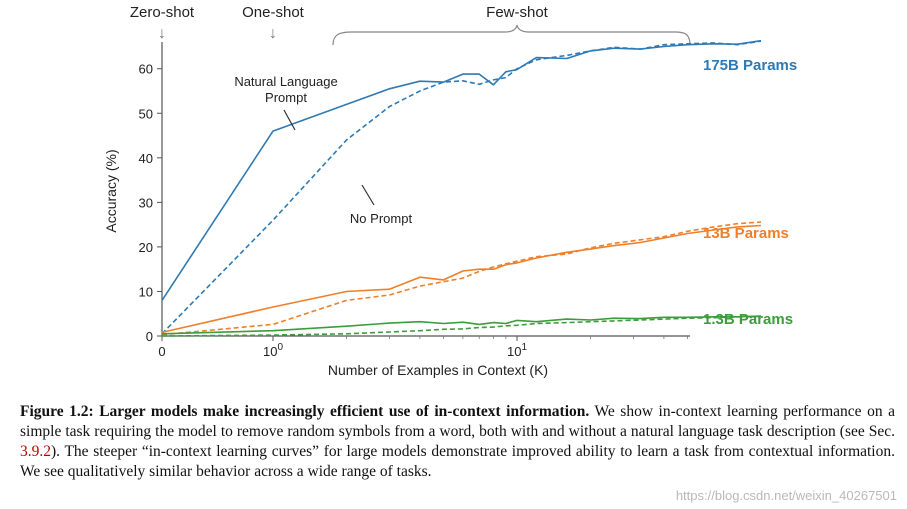 This screenshot has height=509, width=907. What do you see at coordinates (146, 158) in the screenshot?
I see `y-tick-label: 40` at bounding box center [146, 158].